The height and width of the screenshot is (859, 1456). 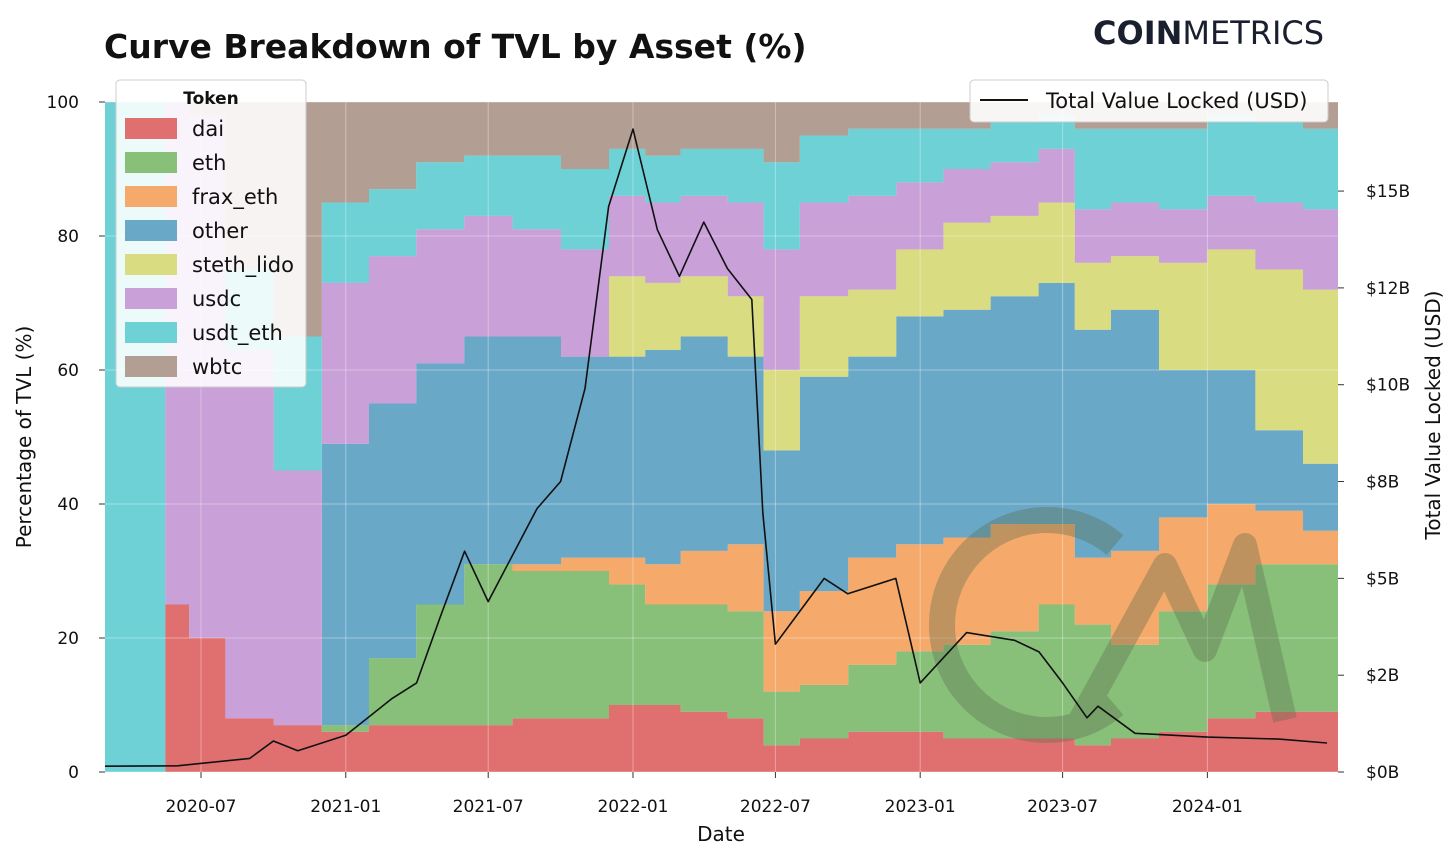 What do you see at coordinates (151, 298) in the screenshot?
I see `legend-swatch-usdc` at bounding box center [151, 298].